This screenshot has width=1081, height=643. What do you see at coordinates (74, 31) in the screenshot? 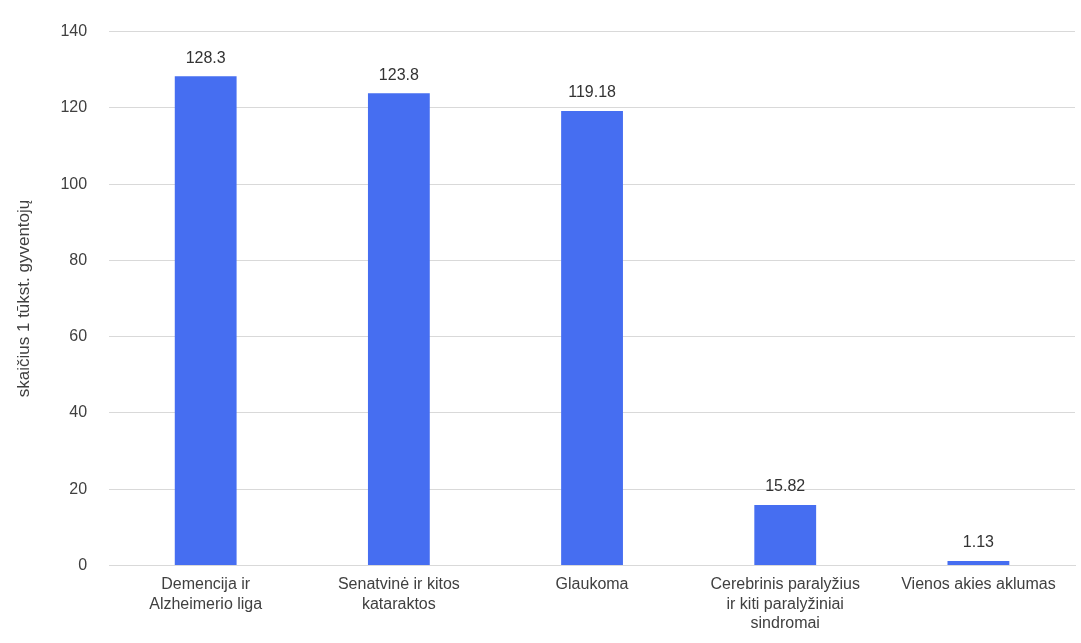
I see `y-tick-label: 140` at bounding box center [74, 31].